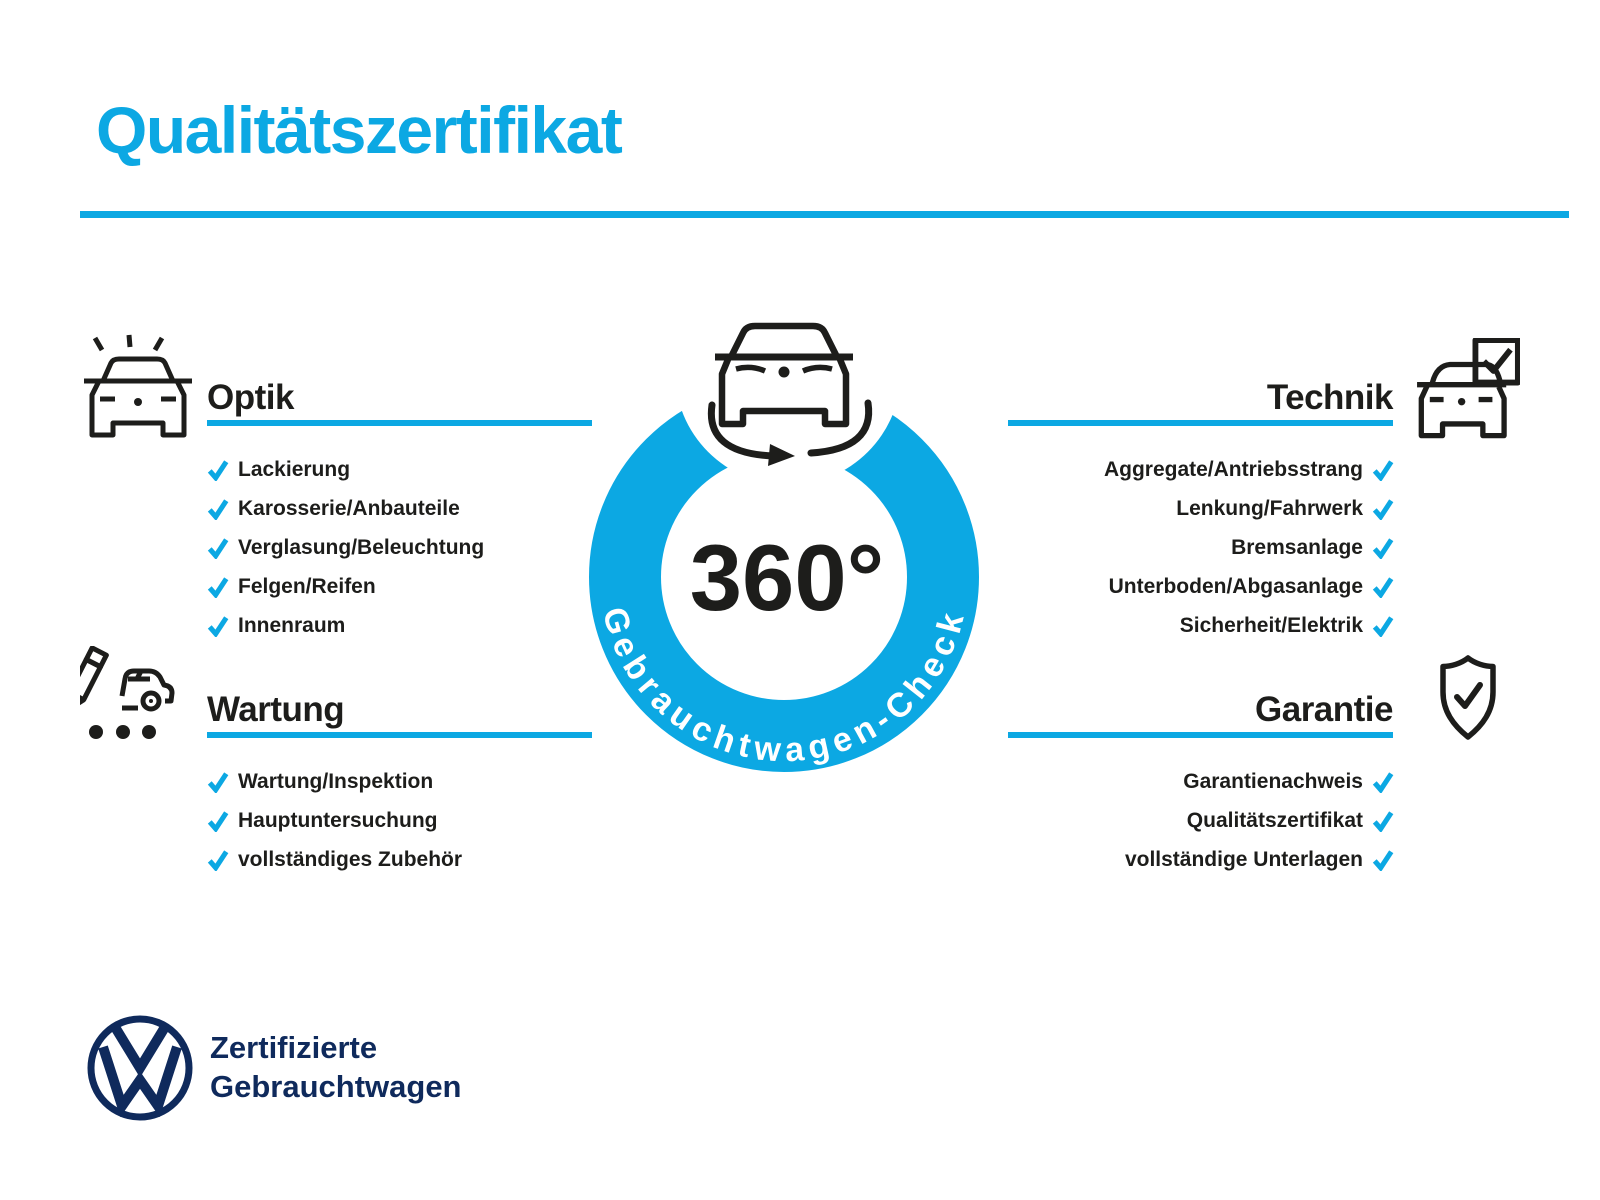  What do you see at coordinates (1271, 625) in the screenshot?
I see `checklist-label: Sicherheit/Elektrik` at bounding box center [1271, 625].